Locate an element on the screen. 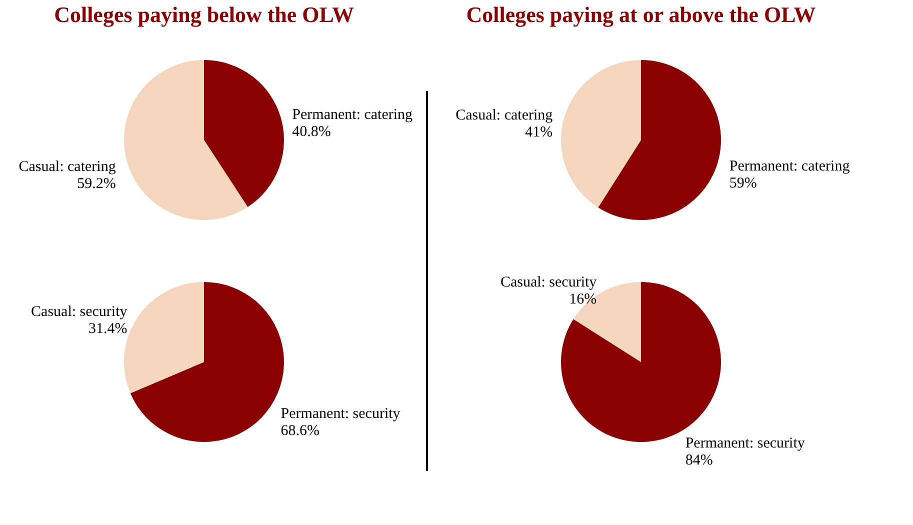 This screenshot has height=525, width=913. data-label: 40.8% is located at coordinates (311, 132).